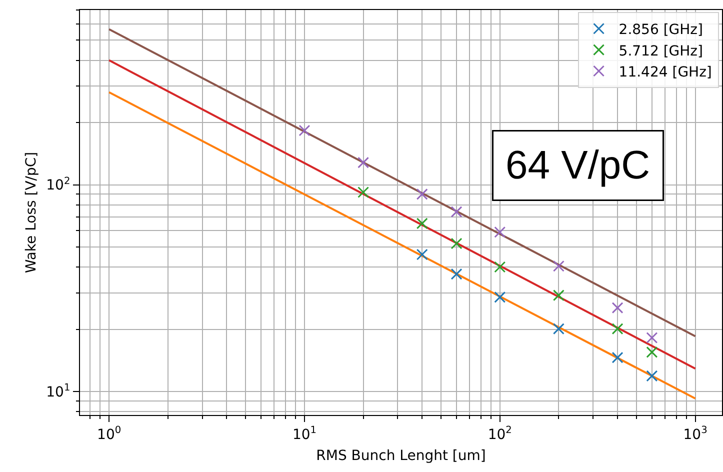 Image resolution: width=723 pixels, height=472 pixels. What do you see at coordinates (109, 433) in the screenshot?
I see `x-tick-label: 10$^{0}$` at bounding box center [109, 433].